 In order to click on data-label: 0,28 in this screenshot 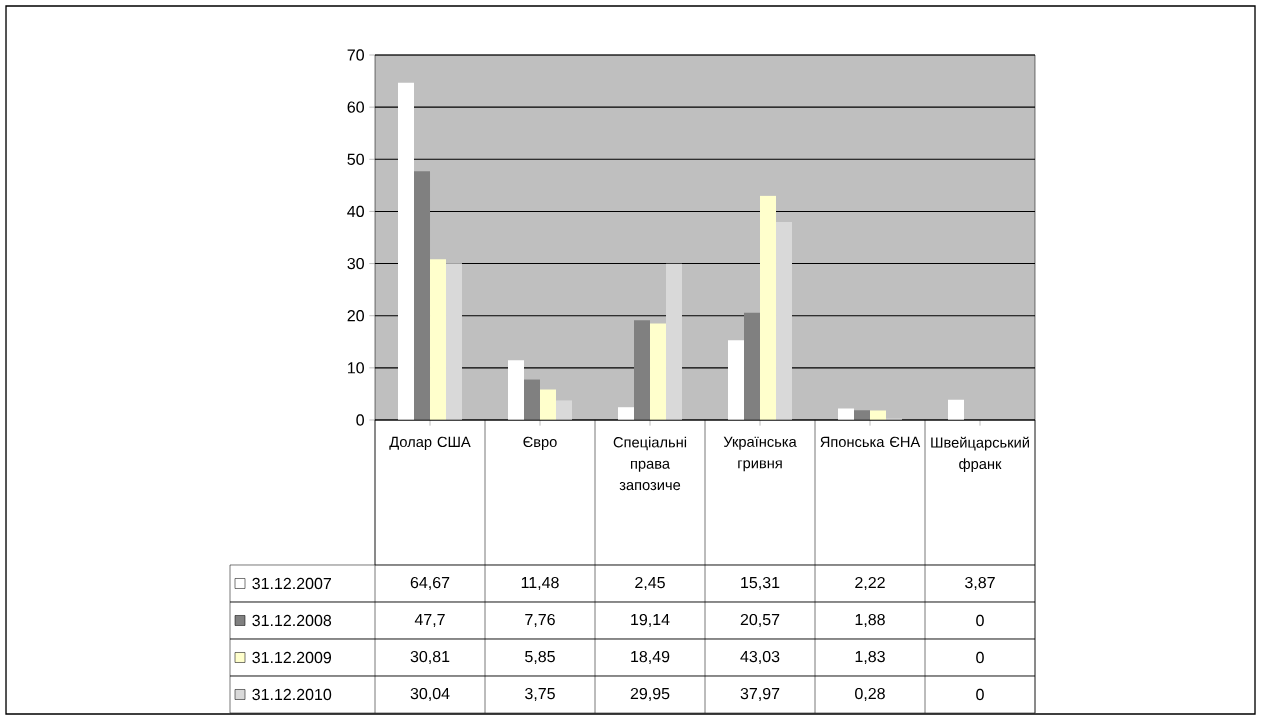, I will do `click(870, 694)`.